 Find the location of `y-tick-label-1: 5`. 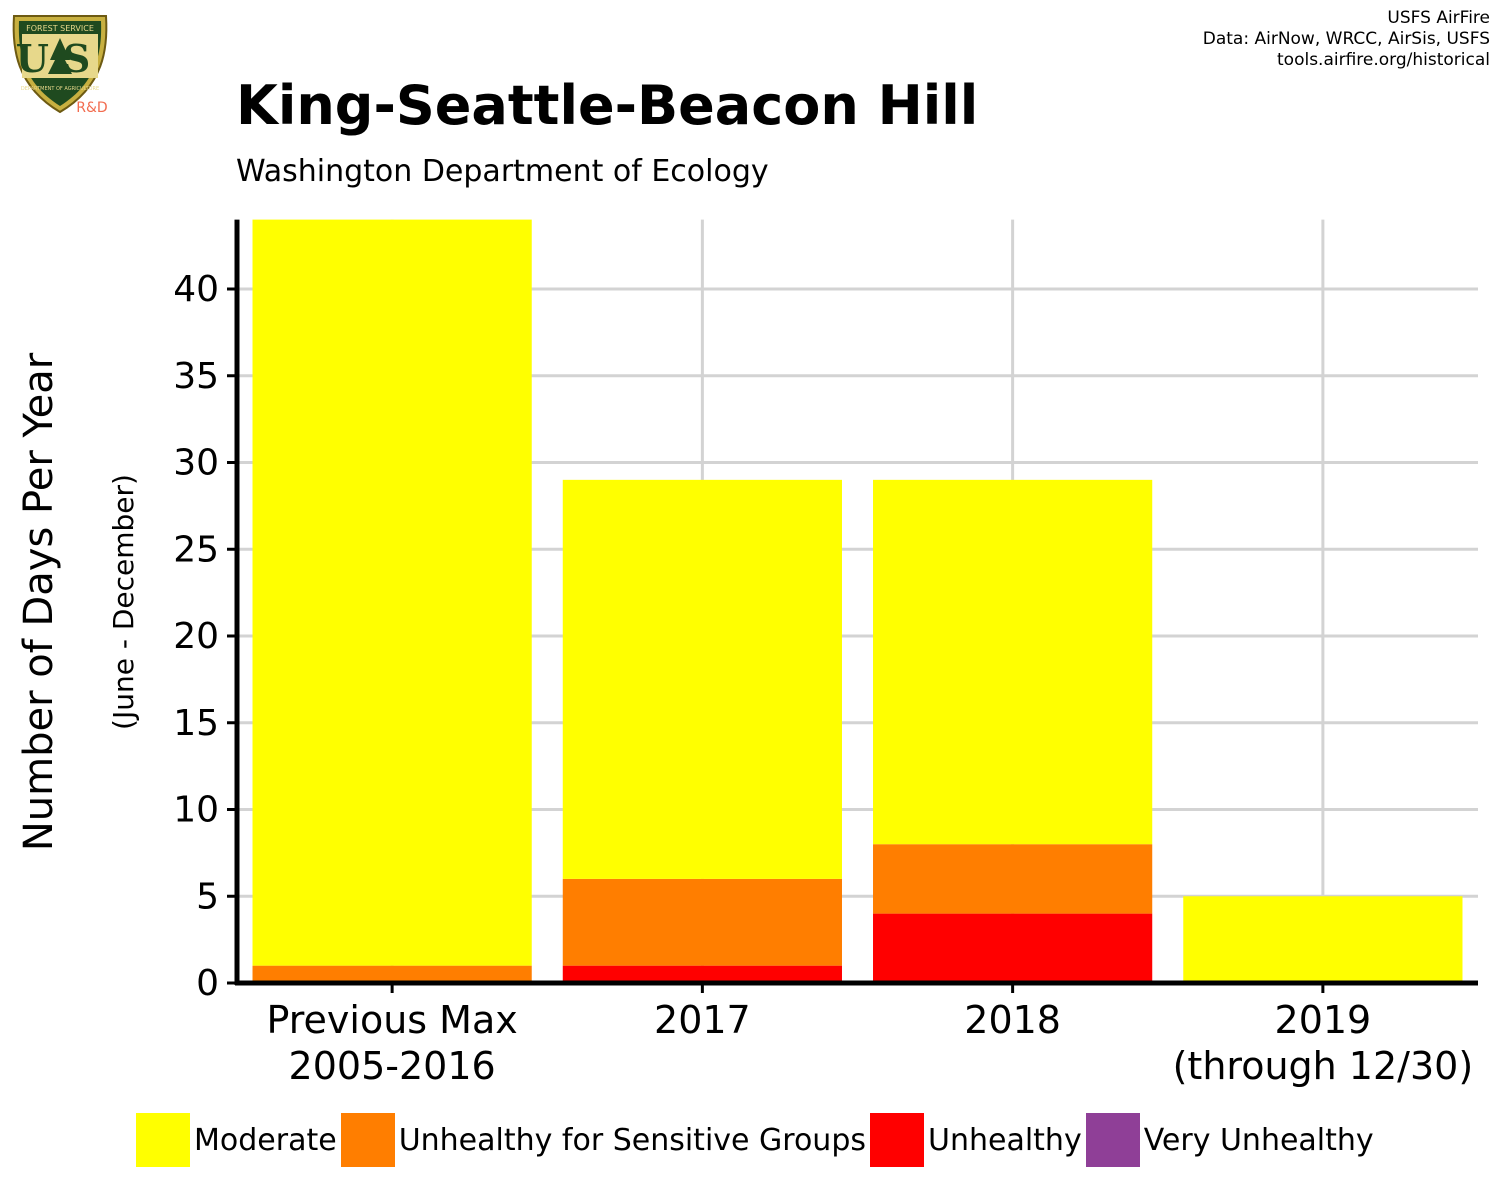

y-tick-label-1: 5 is located at coordinates (207, 896).